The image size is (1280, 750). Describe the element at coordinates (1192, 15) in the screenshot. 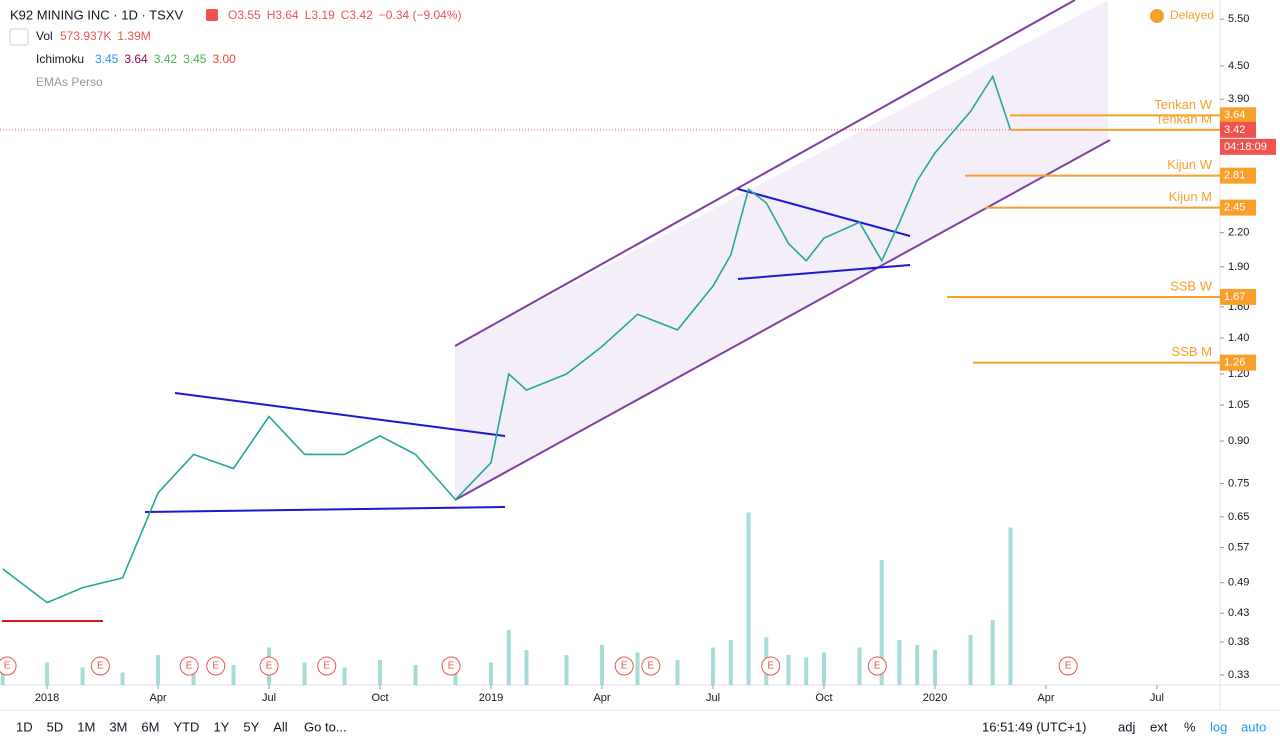

I see `delayed: Delayed` at that location.